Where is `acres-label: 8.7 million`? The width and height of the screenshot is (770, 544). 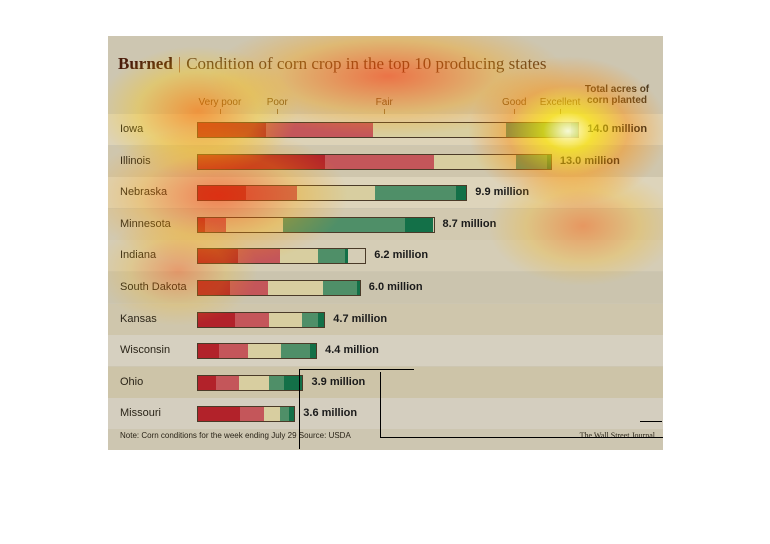
acres-label: 8.7 million is located at coordinates (469, 223).